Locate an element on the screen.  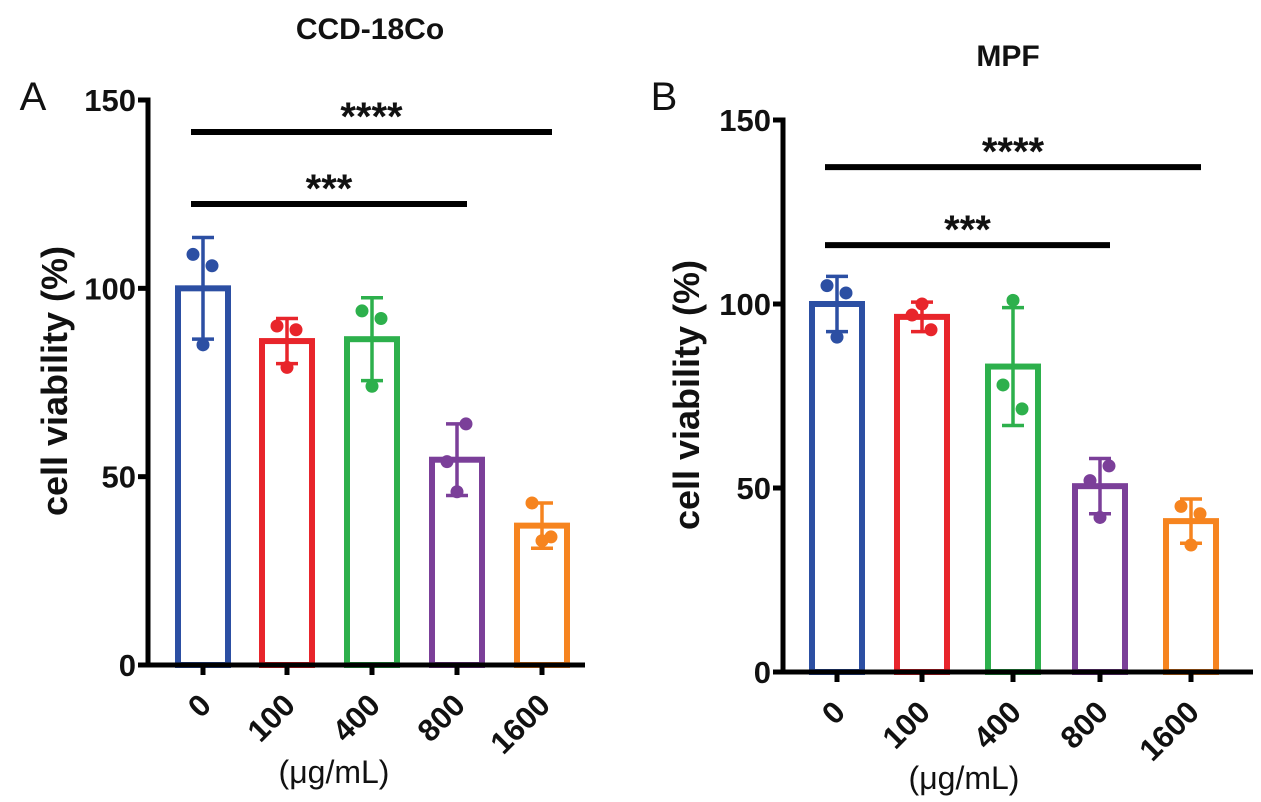
panel-letter: B is located at coordinates (664, 97).